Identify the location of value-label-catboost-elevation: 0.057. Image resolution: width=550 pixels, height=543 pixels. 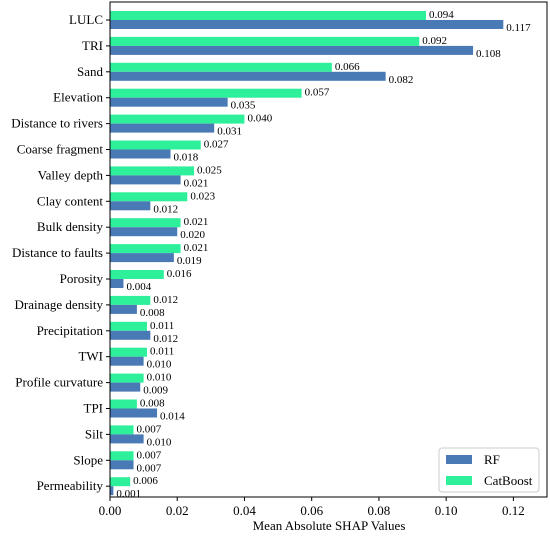
(317, 93).